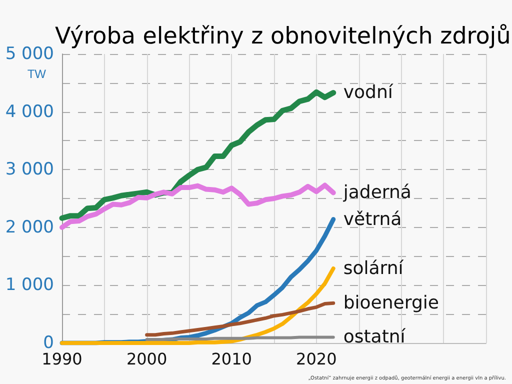 Image resolution: width=512 pixels, height=384 pixels. Describe the element at coordinates (283, 37) in the screenshot. I see `chart-title: Výroba elektřiny z obnovitelných zdrojů` at that location.